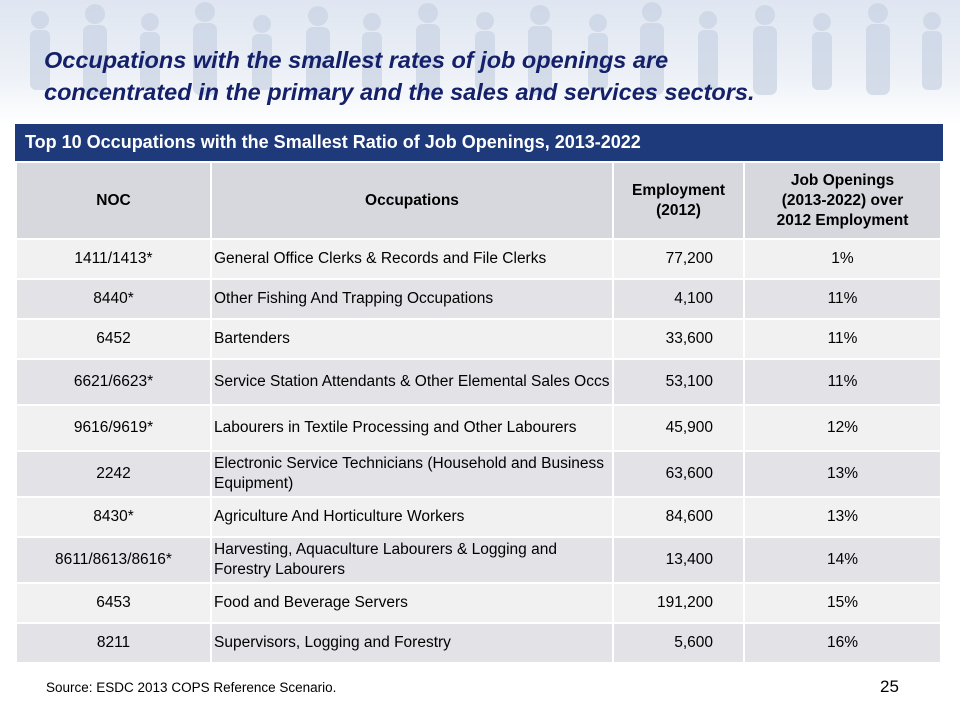 This screenshot has height=720, width=960. Describe the element at coordinates (842, 560) in the screenshot. I see `ratio-cell: 14%` at that location.